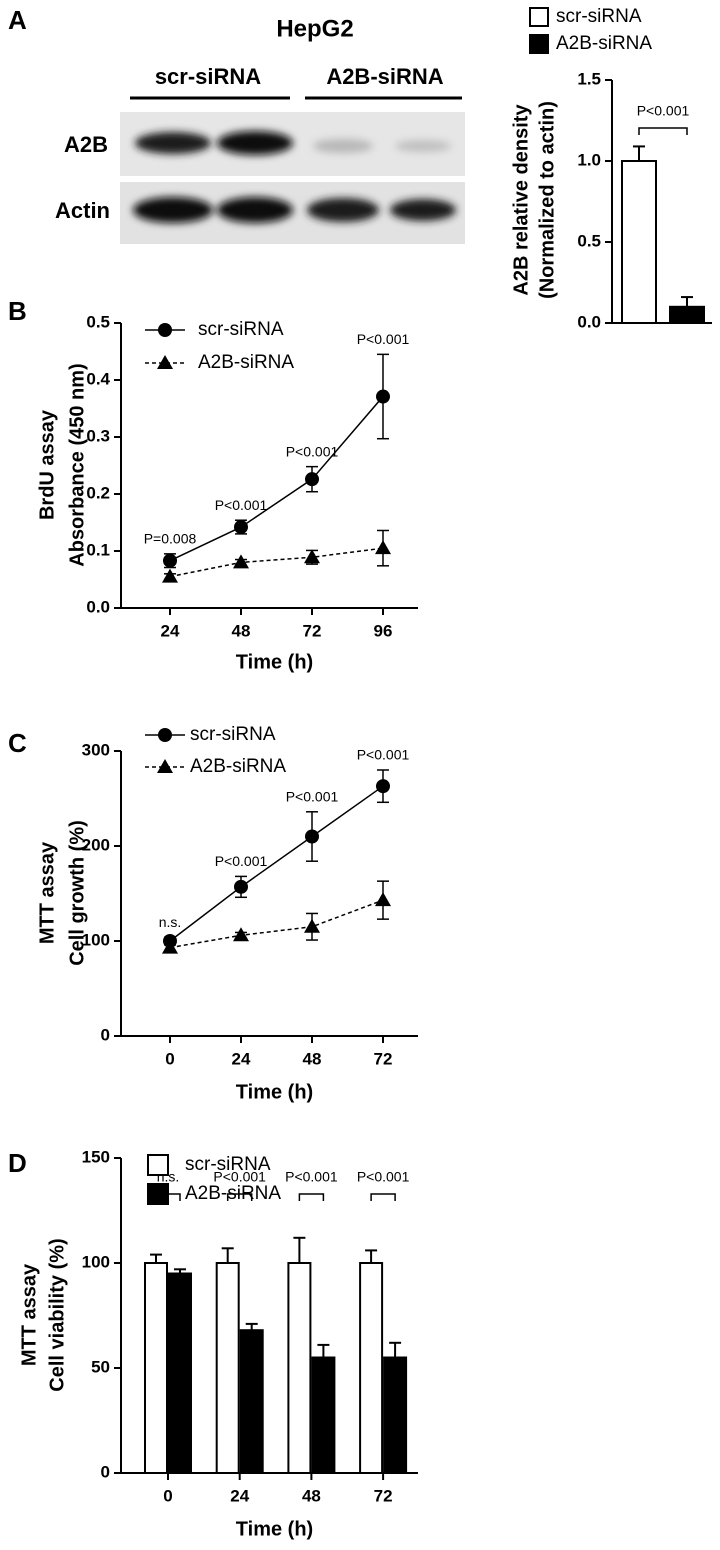  What do you see at coordinates (17, 1163) in the screenshot?
I see `panel-letter: D` at bounding box center [17, 1163].